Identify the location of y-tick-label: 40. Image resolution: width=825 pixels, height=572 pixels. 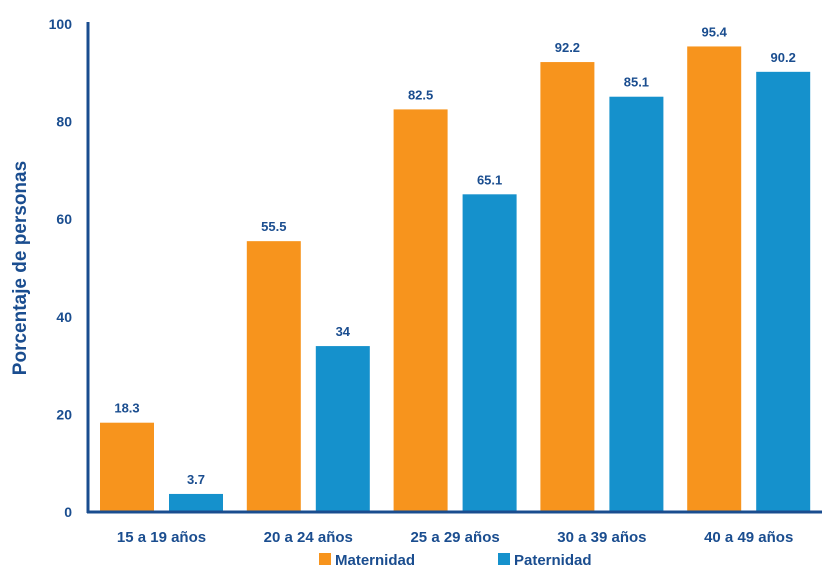
(64, 317).